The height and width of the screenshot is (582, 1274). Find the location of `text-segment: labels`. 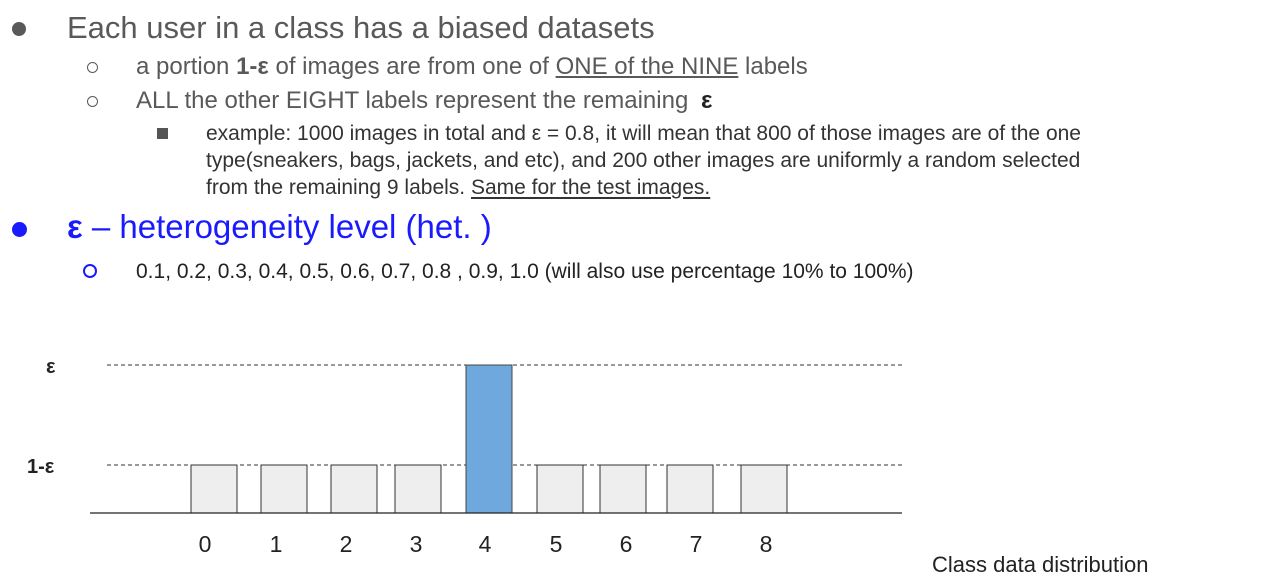

text-segment: labels is located at coordinates (773, 66).